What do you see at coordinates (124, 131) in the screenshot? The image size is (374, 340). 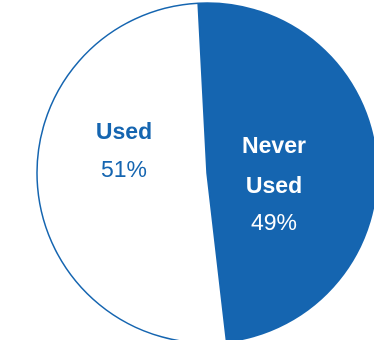 I see `slice-label-used: Used` at bounding box center [124, 131].